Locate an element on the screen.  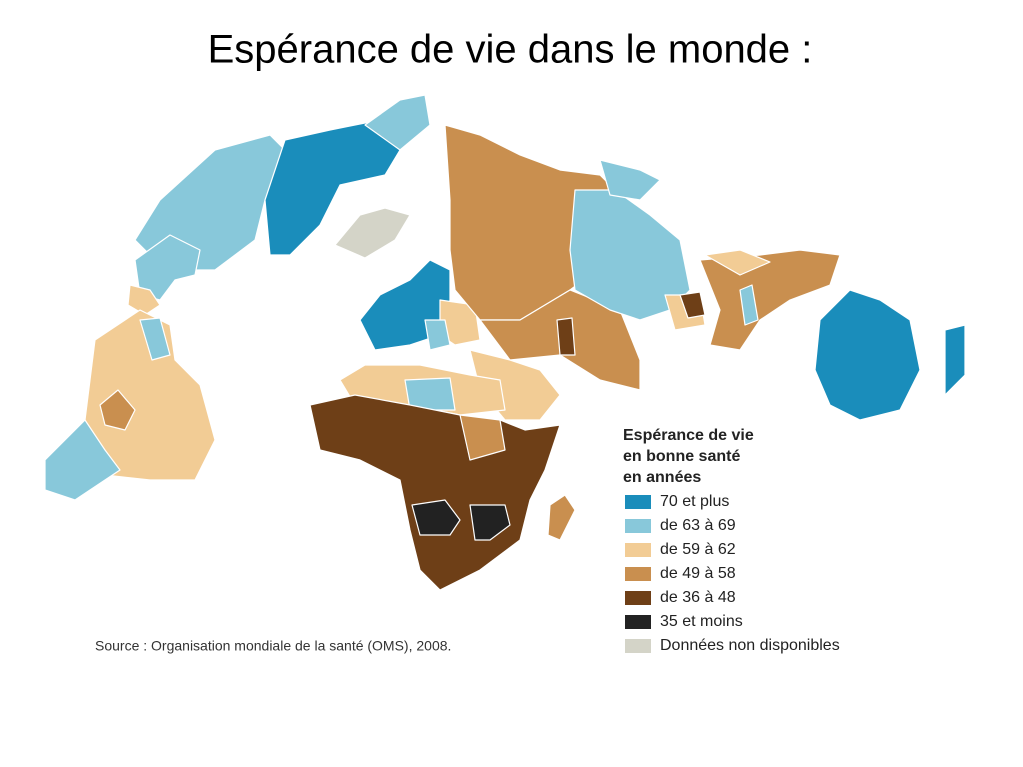
legend-label: 35 et moins is located at coordinates (701, 621).